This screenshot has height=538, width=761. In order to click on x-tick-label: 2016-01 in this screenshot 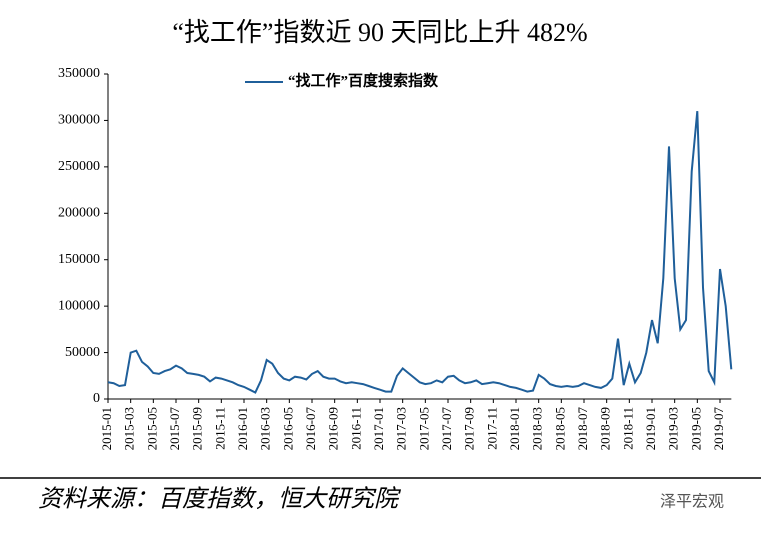, I will do `click(242, 428)`.